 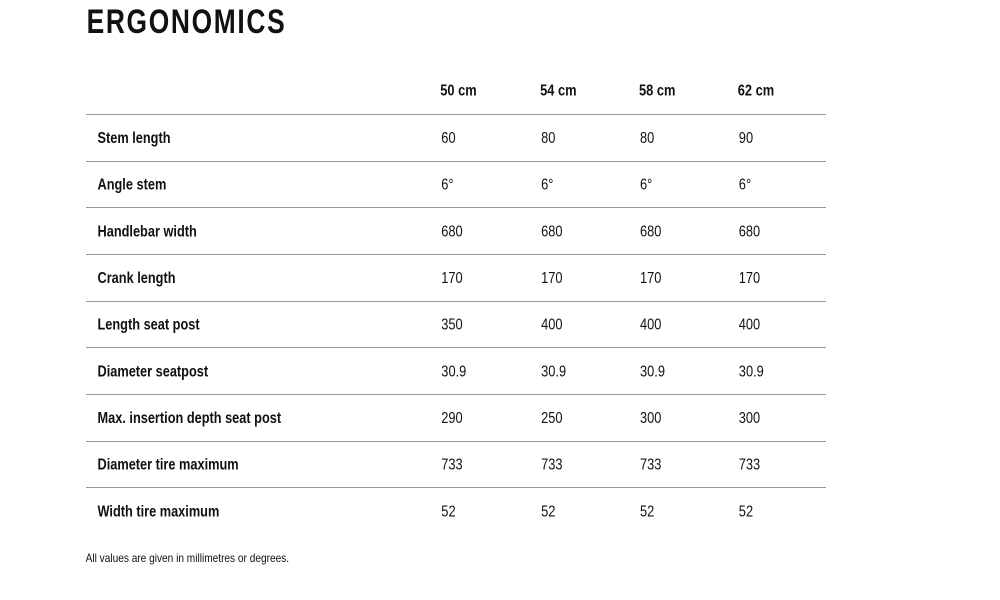 I want to click on svg-text: 50 cm, so click(x=458, y=91).